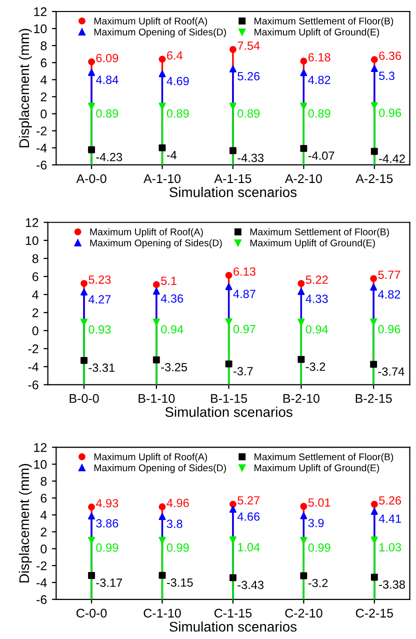 This screenshot has height=639, width=416. Describe the element at coordinates (319, 57) in the screenshot. I see `data-label: 6.18` at that location.